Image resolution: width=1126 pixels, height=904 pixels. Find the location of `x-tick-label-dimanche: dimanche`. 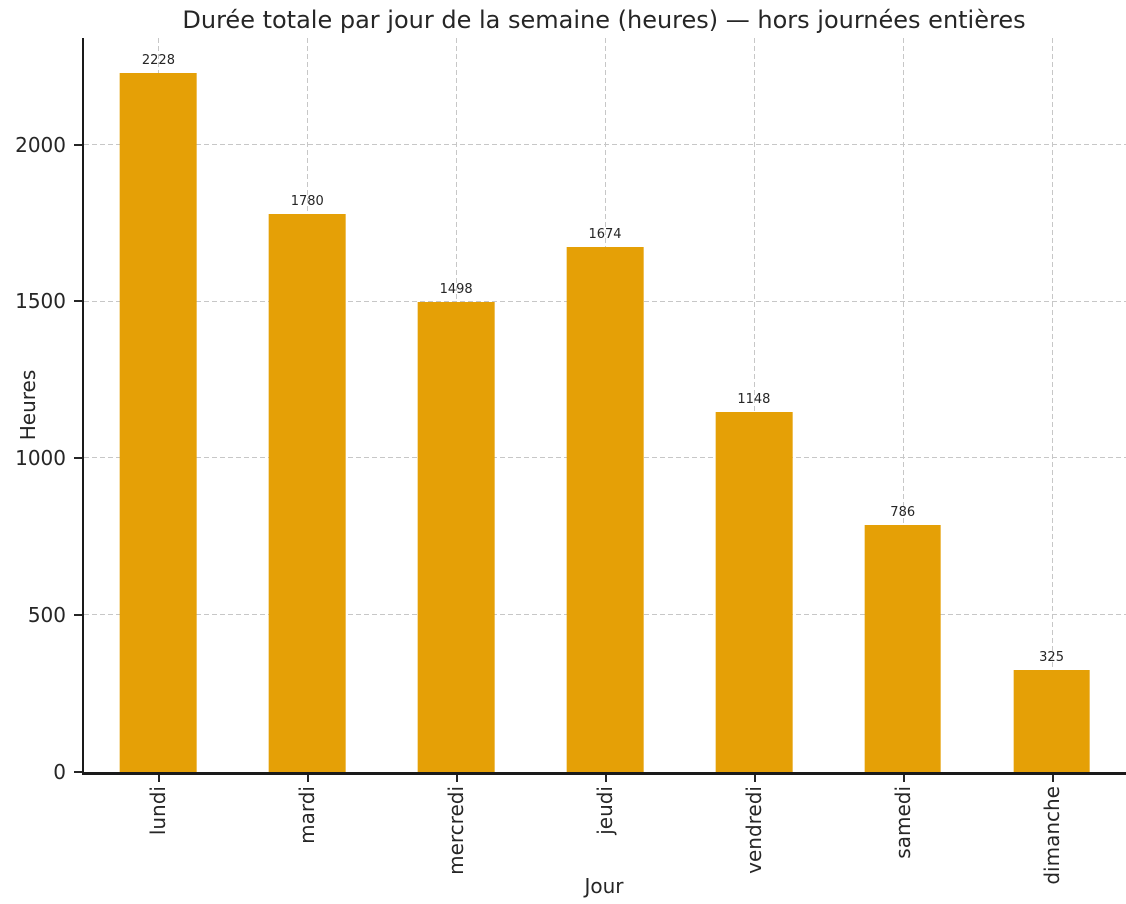

x-tick-label-dimanche: dimanche is located at coordinates (1051, 835).